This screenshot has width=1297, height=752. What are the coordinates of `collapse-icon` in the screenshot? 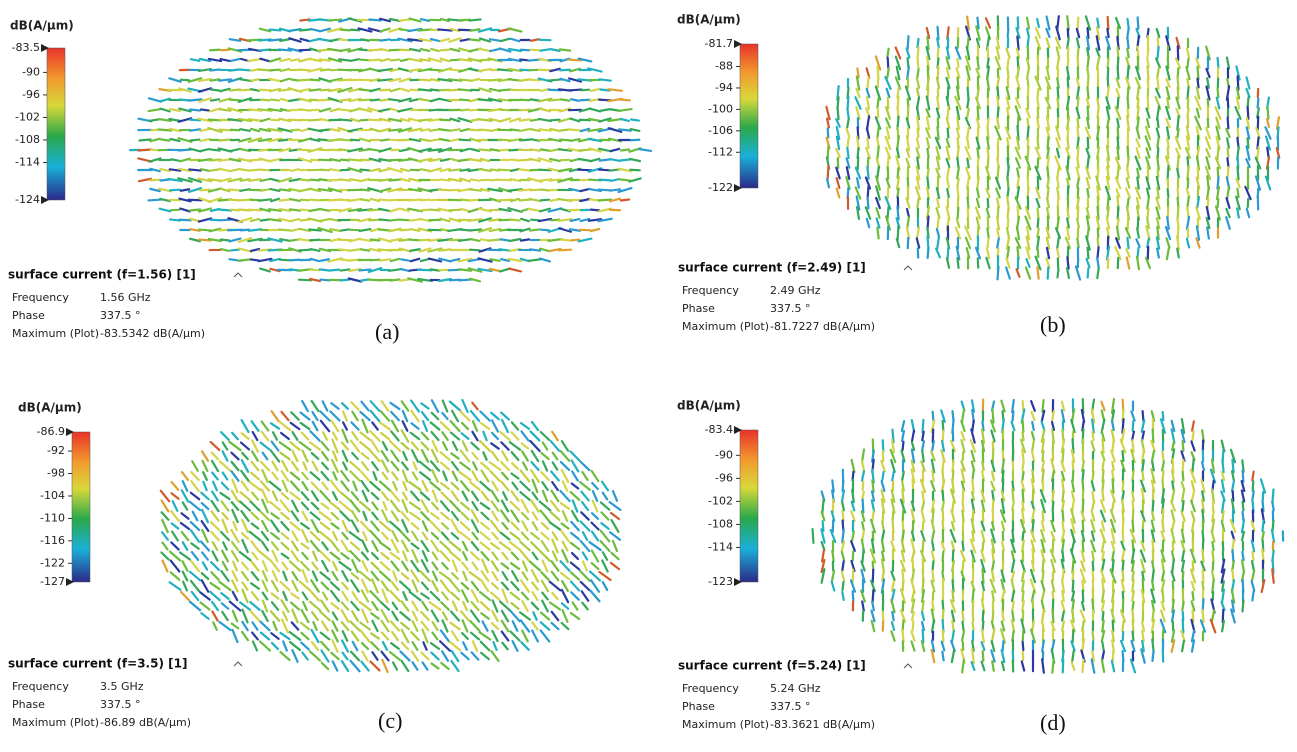 It's located at (908, 666).